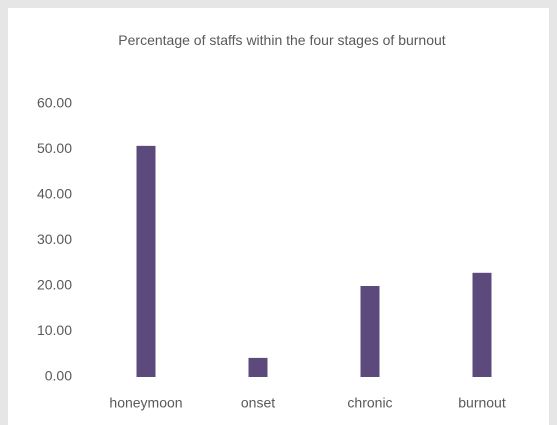  What do you see at coordinates (54, 285) in the screenshot?
I see `y-tick-label: 20.00` at bounding box center [54, 285].